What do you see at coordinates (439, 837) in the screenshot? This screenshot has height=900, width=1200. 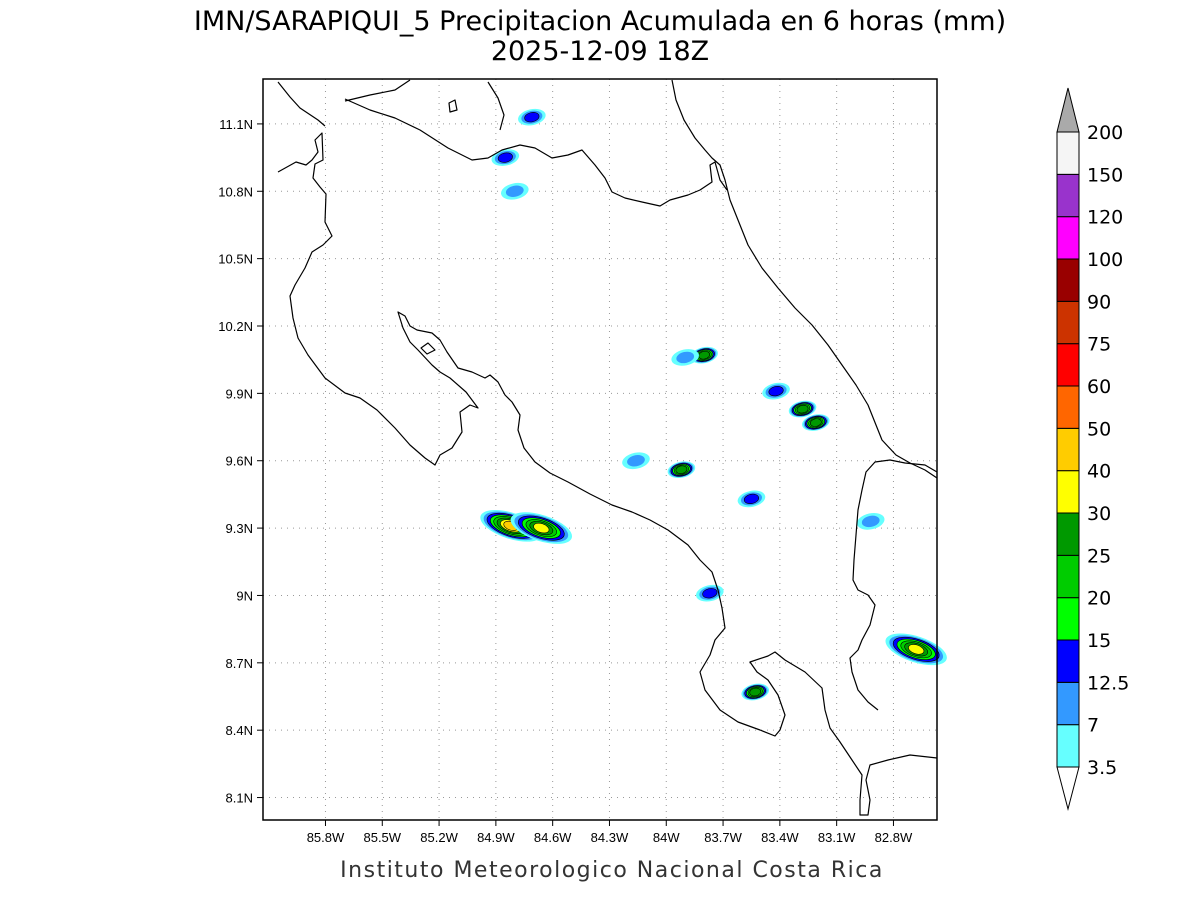 I see `lon-tick-label: 85.2W` at bounding box center [439, 837].